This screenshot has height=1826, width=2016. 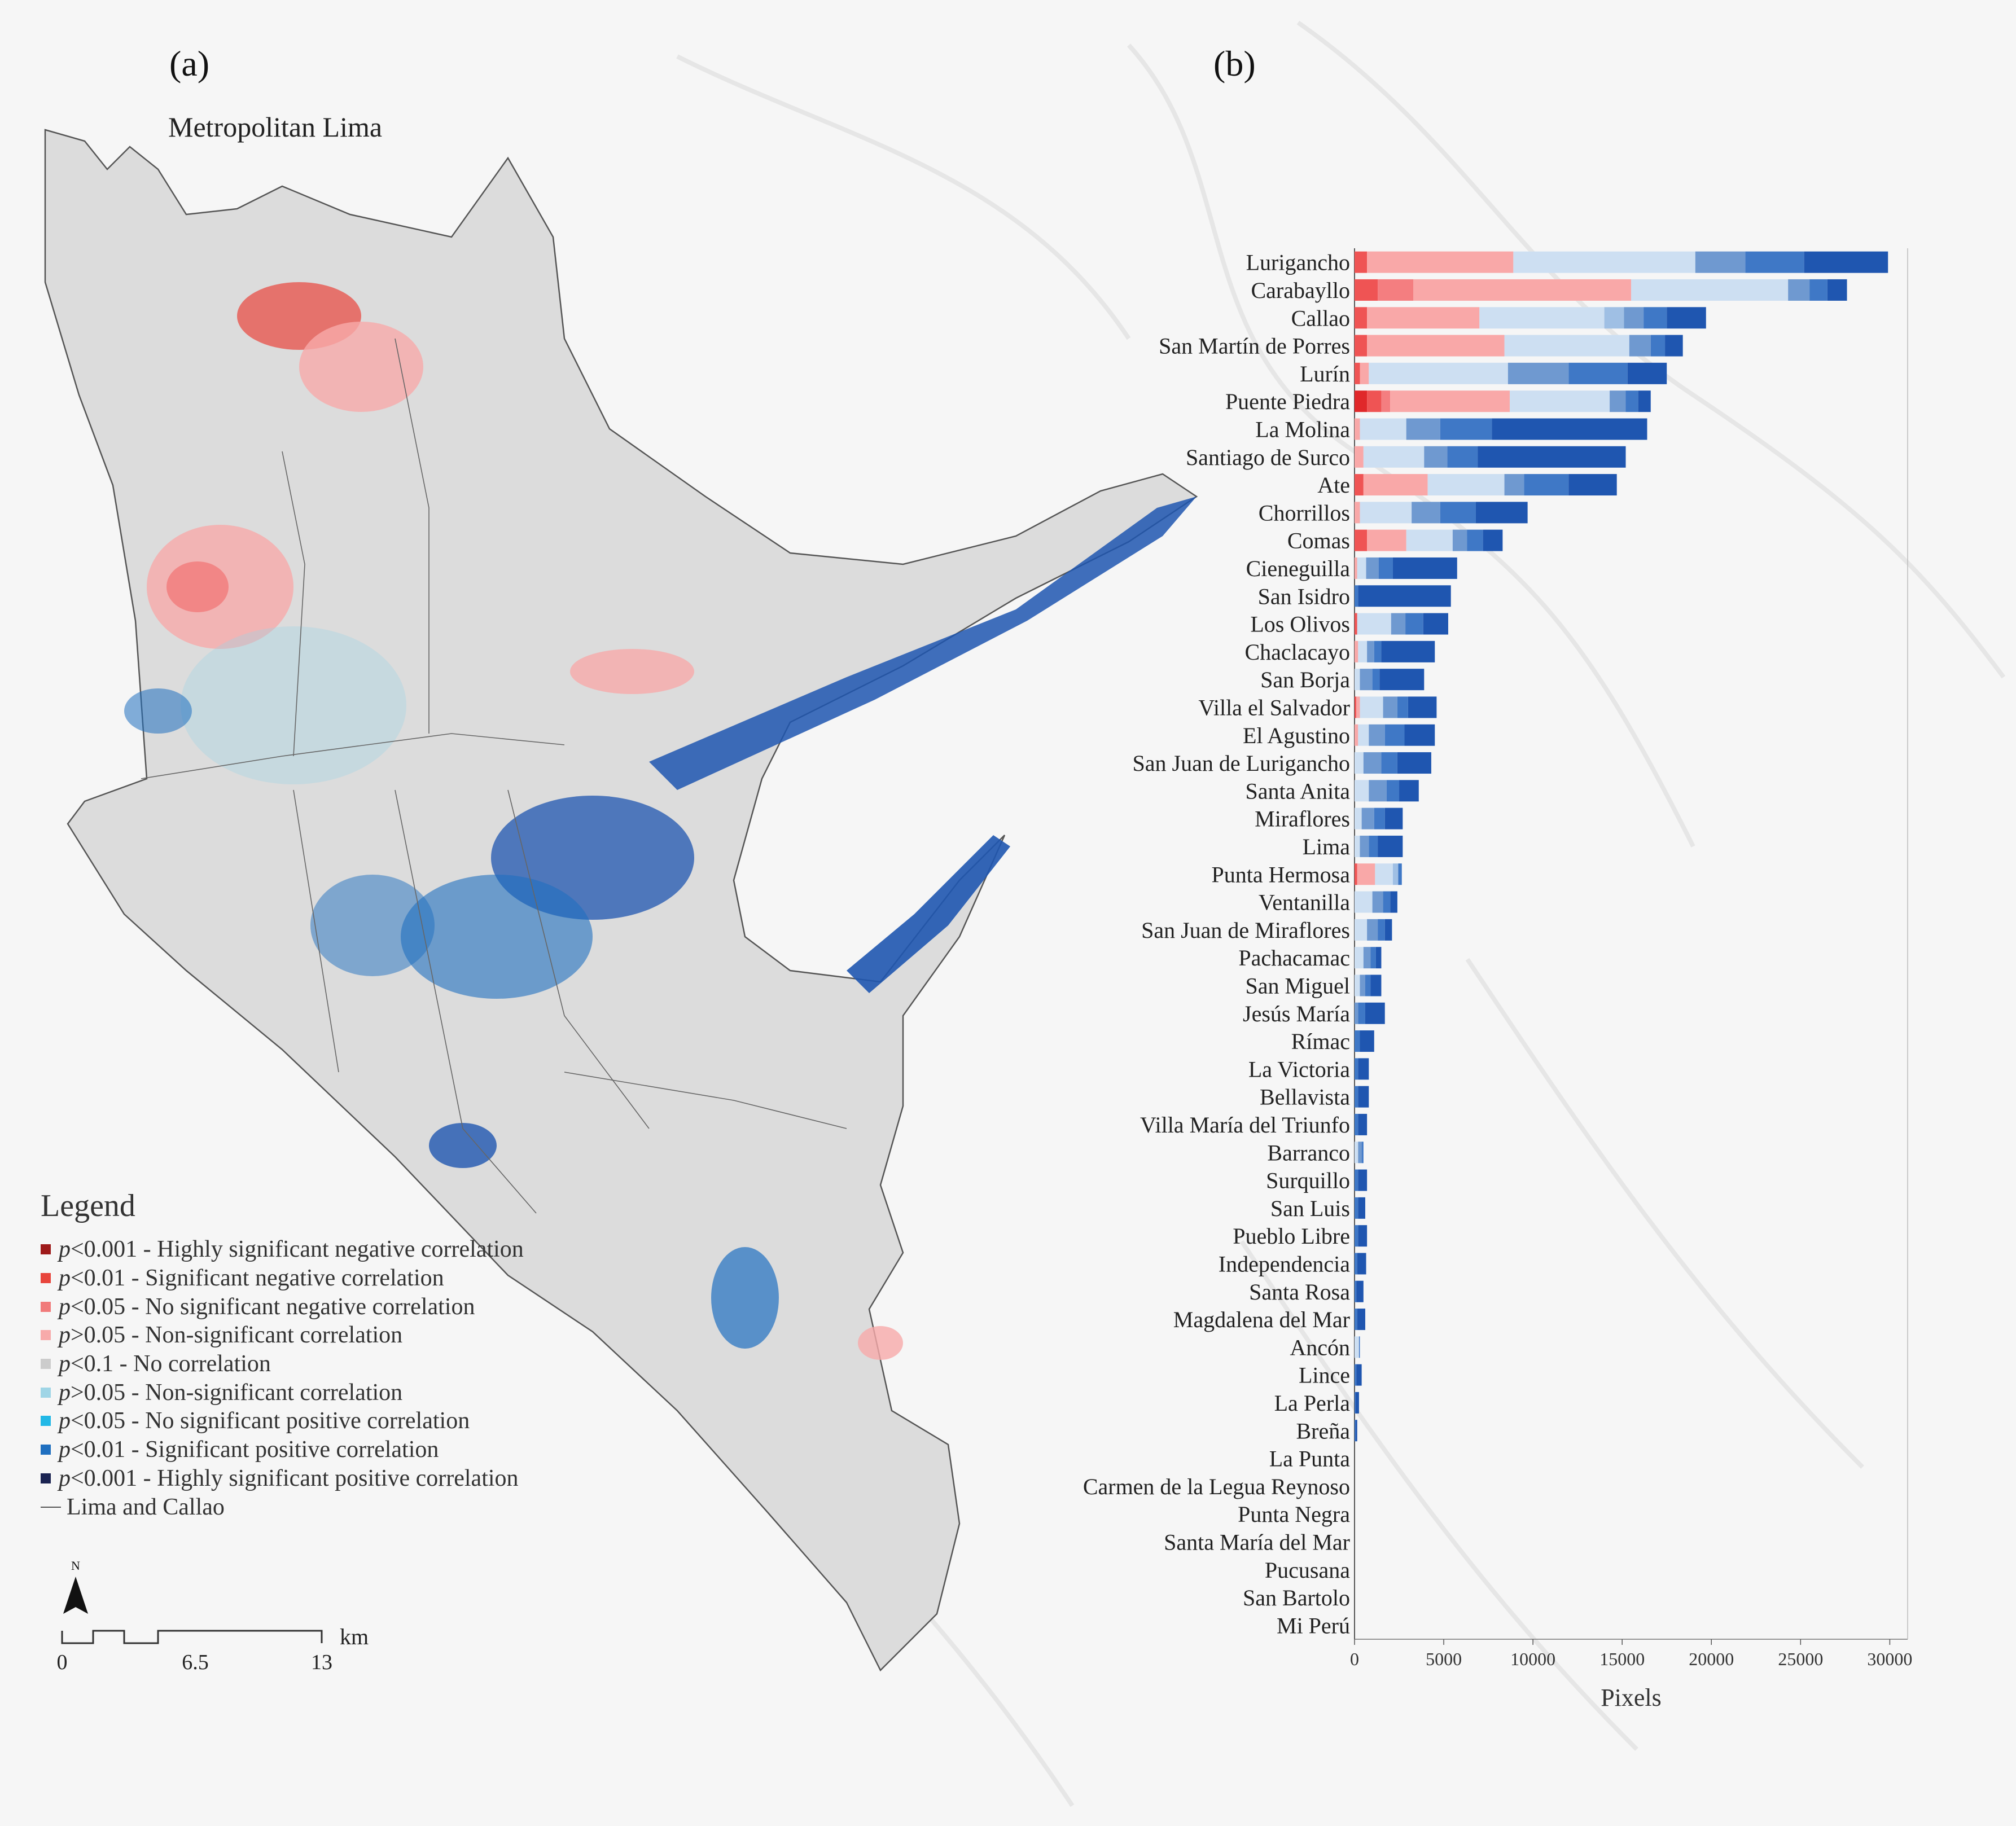 I want to click on category-label: Villa María del Triunfo, so click(x=1245, y=1125).